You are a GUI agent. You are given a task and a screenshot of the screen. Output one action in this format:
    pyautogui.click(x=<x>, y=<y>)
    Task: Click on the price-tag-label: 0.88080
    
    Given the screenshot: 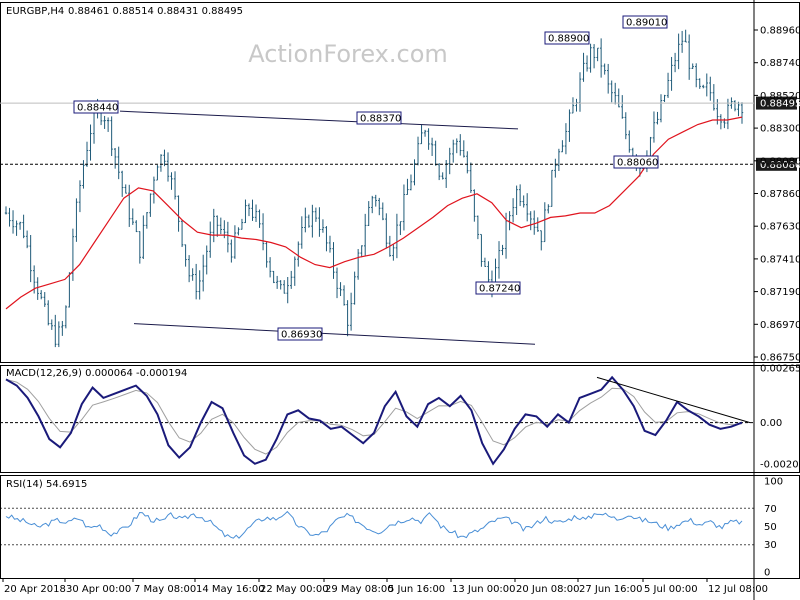 What is the action you would take?
    pyautogui.click(x=780, y=165)
    